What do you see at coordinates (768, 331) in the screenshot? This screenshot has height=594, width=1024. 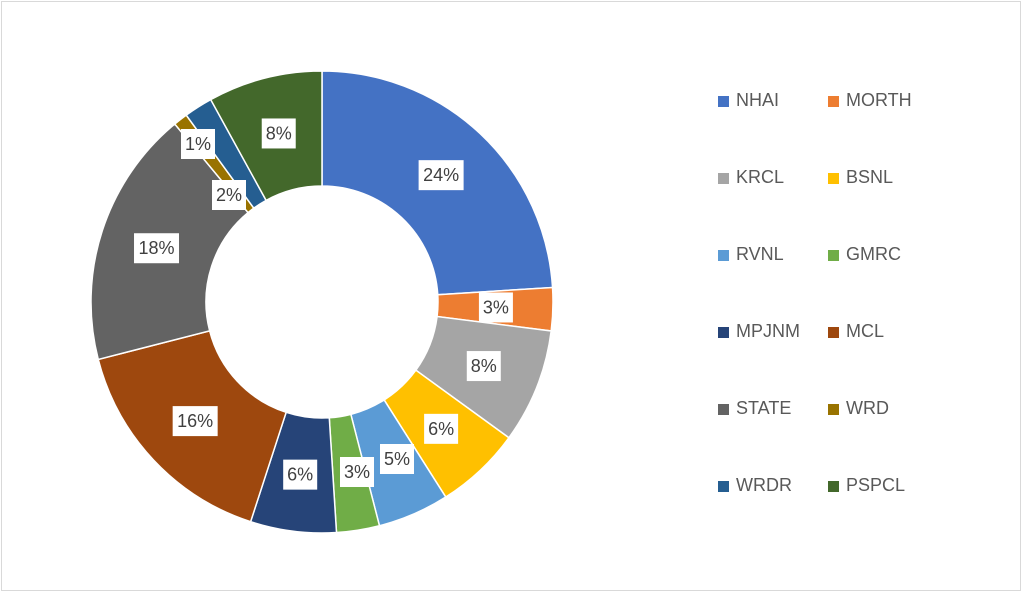 I see `legend-label: MPJNM` at bounding box center [768, 331].